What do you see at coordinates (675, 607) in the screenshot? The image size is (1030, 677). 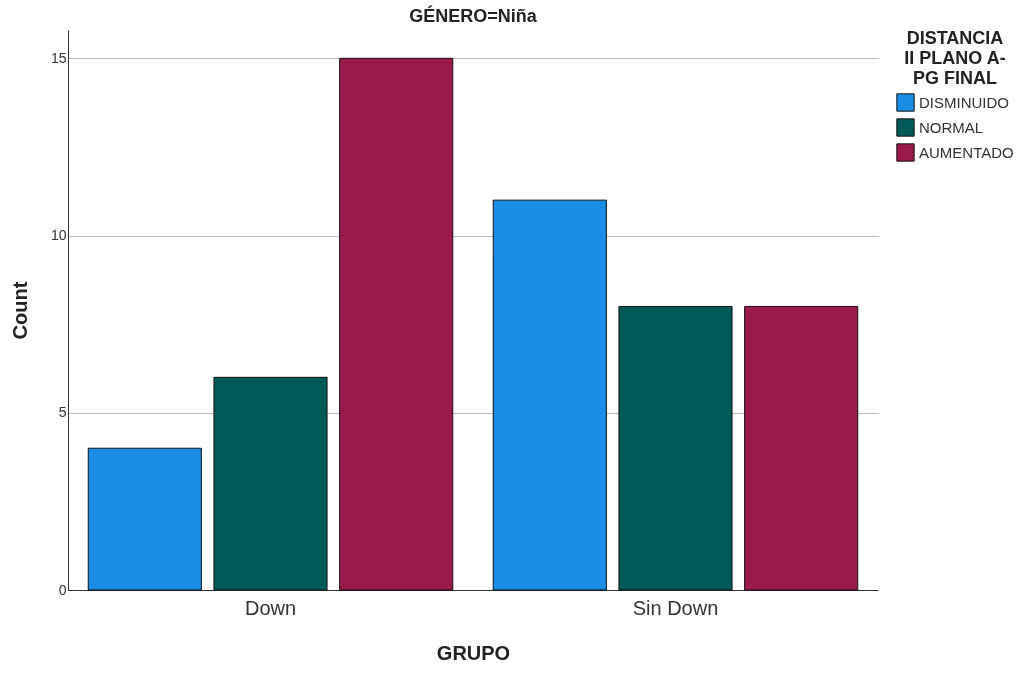 I see `x-tick-label: Sin Down` at bounding box center [675, 607].